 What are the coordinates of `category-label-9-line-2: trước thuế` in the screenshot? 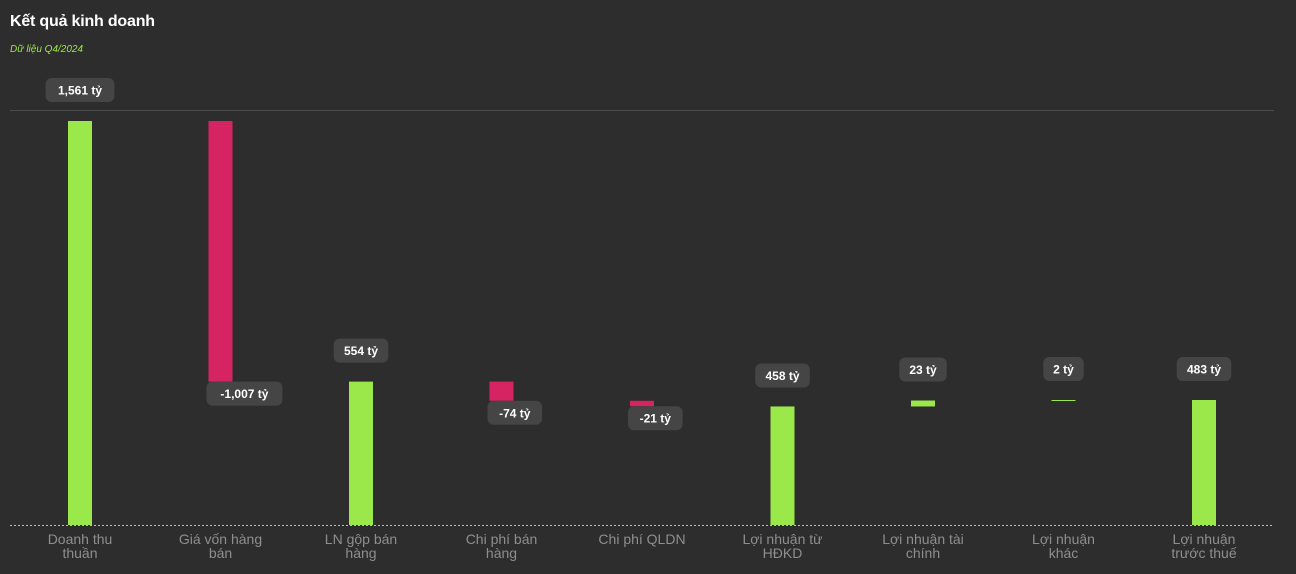 It's located at (1203, 553).